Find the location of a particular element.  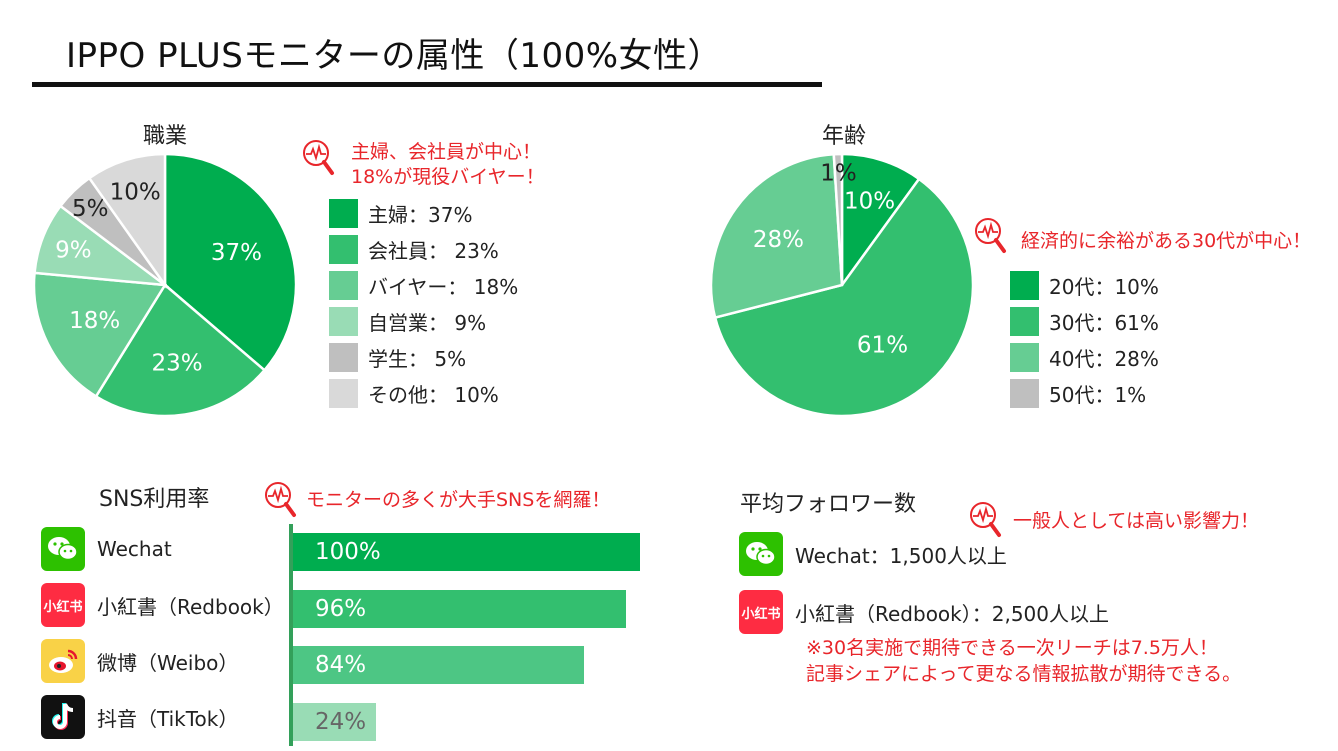

sns-bar-label: 24% is located at coordinates (341, 721).